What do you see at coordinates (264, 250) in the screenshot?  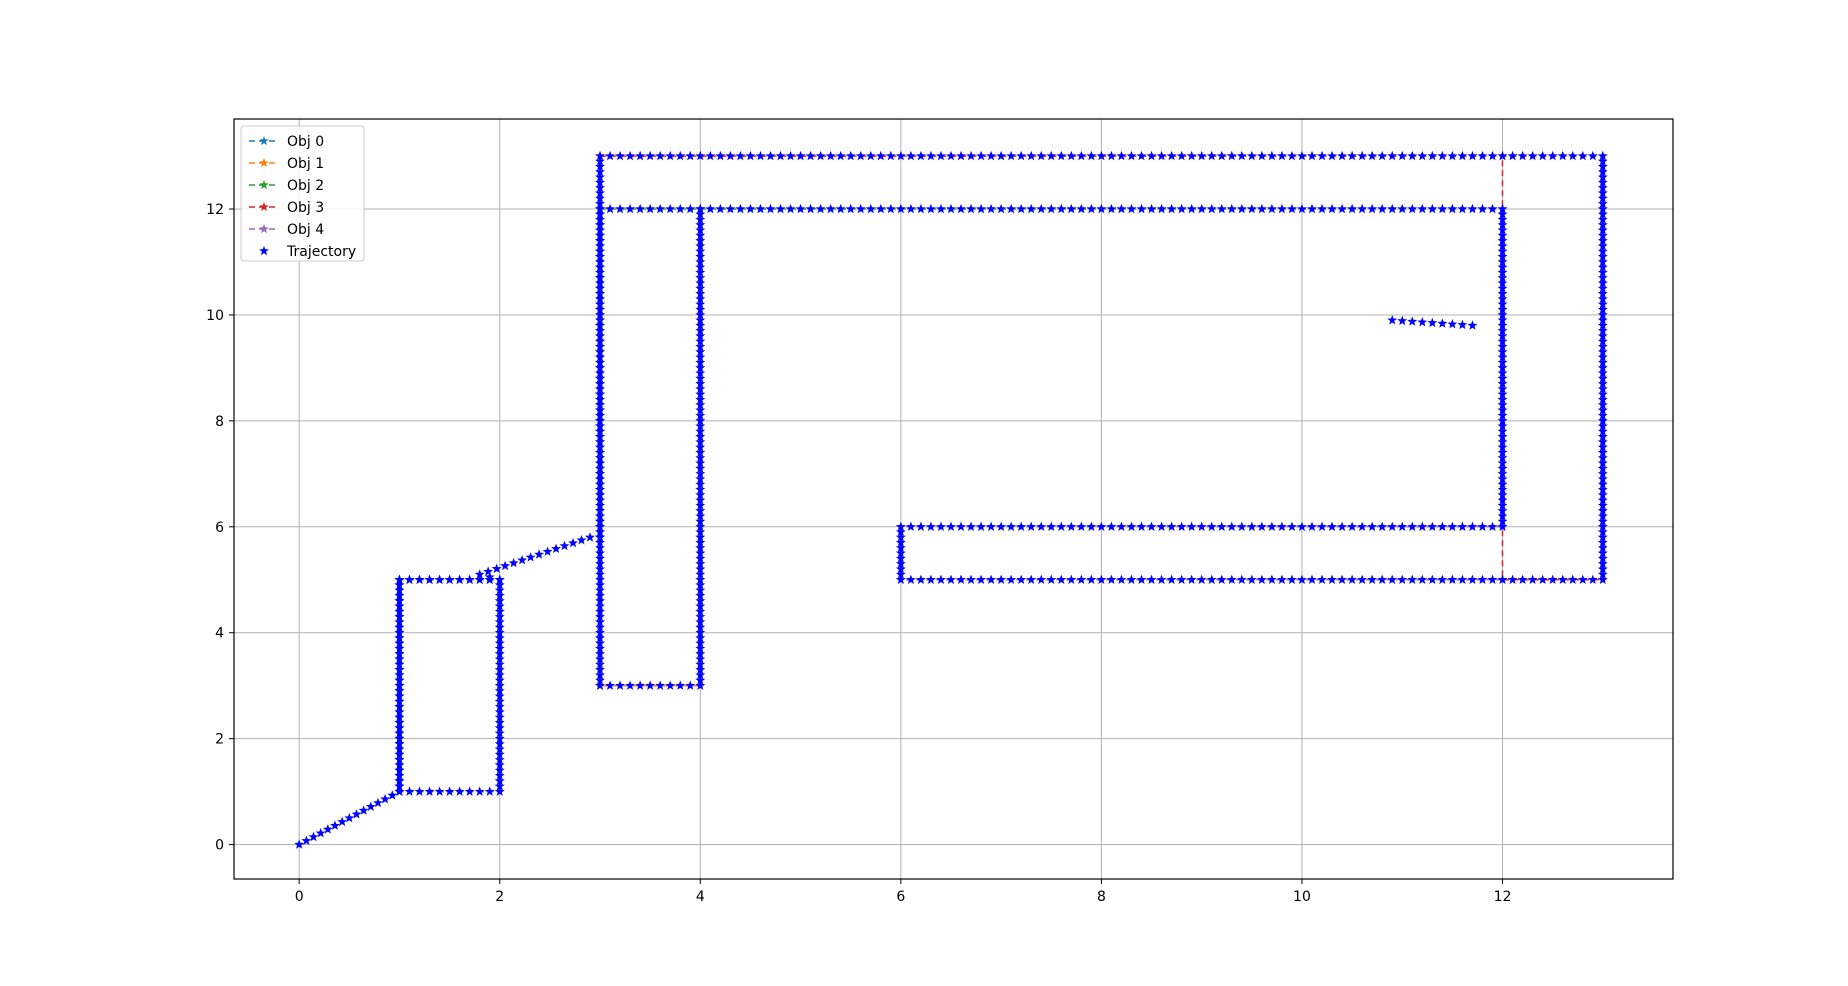 I see `legend-marker-trajectory` at bounding box center [264, 250].